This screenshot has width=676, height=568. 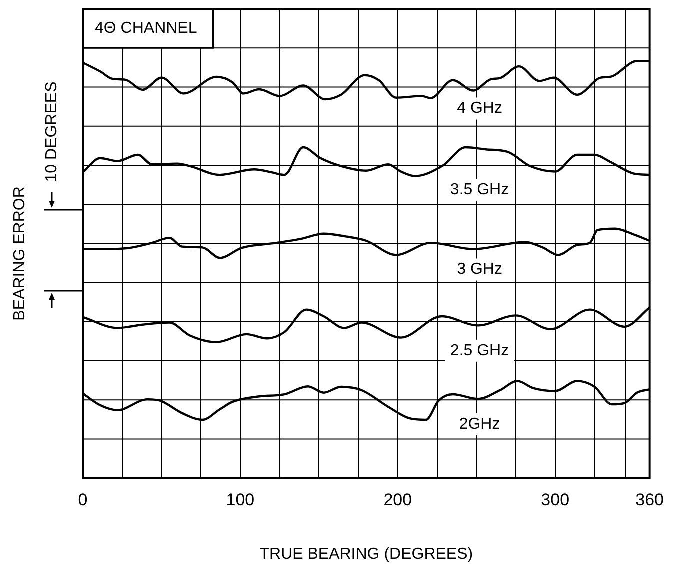 I want to click on text: 10 DEGREES, so click(x=51, y=132).